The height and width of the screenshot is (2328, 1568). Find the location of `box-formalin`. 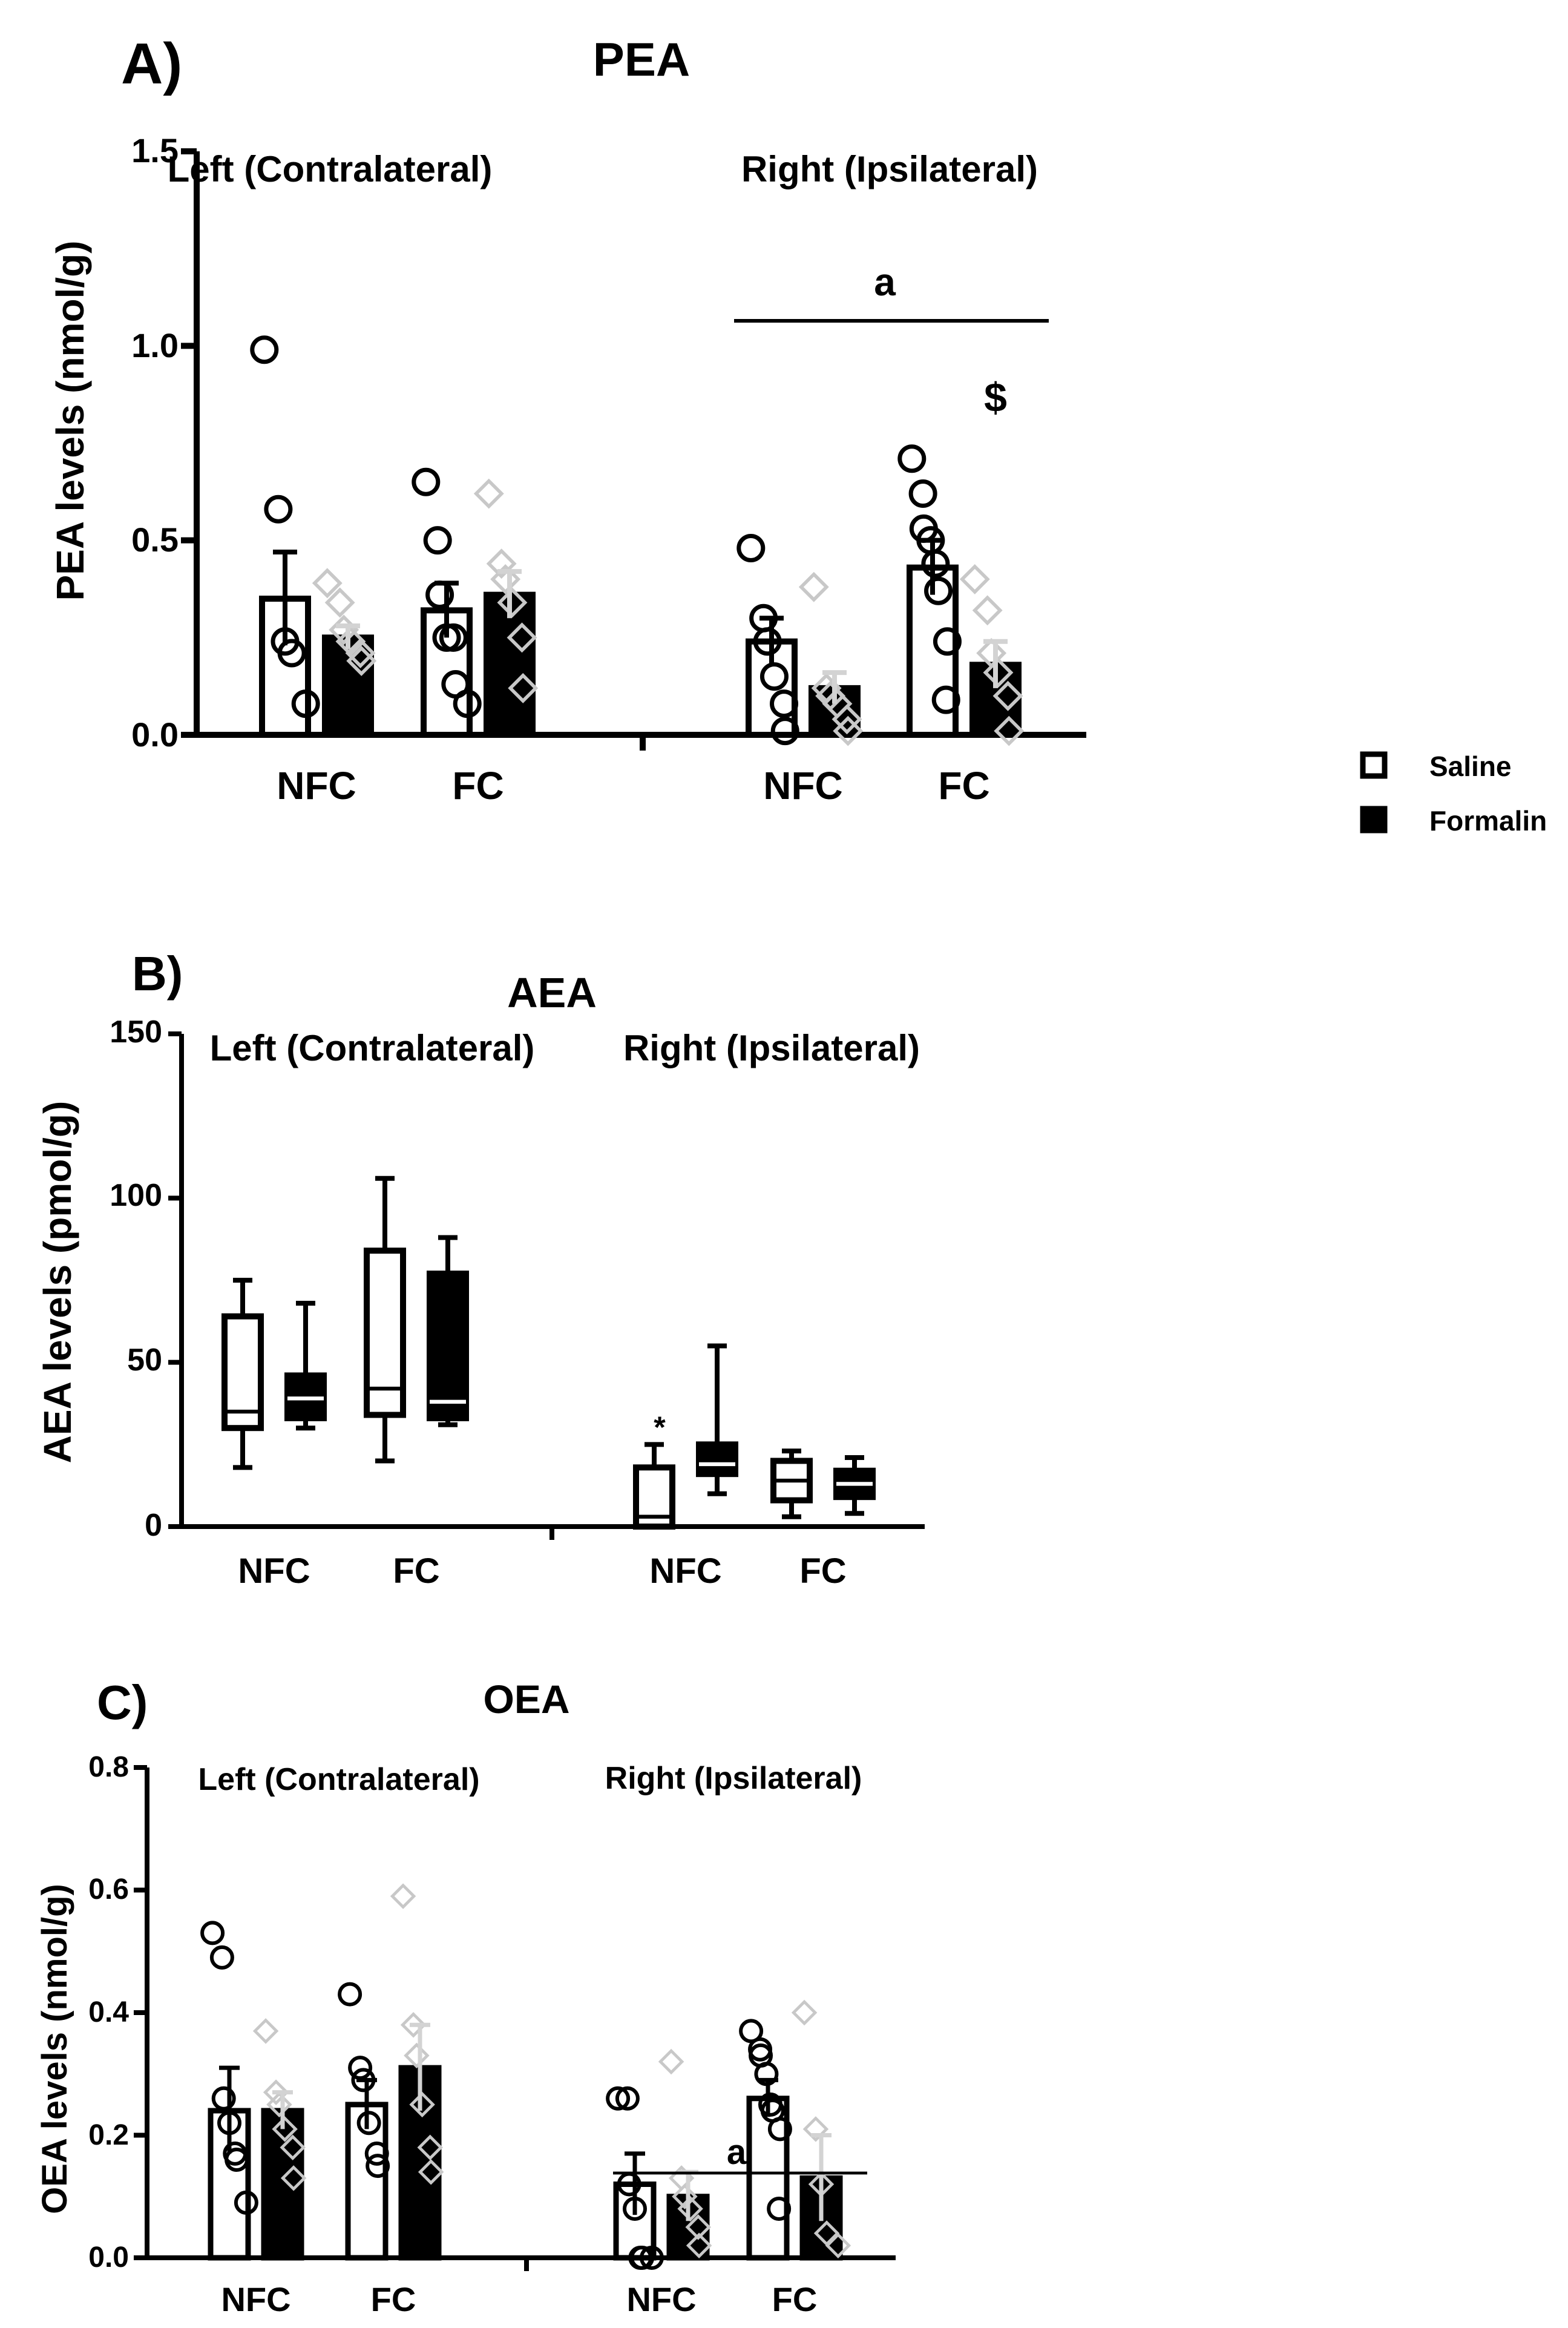

box-formalin is located at coordinates (717, 1459).